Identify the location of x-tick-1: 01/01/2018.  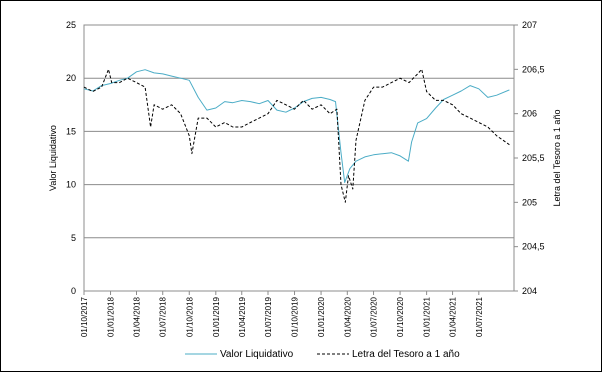
(111, 316).